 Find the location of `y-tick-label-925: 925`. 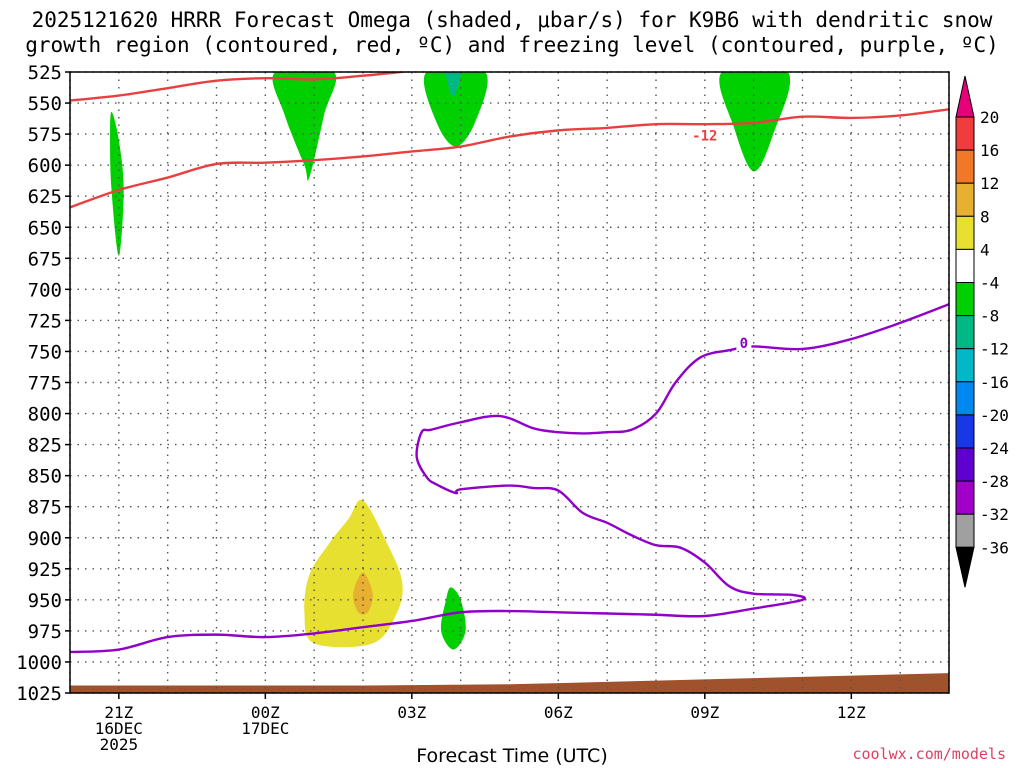

y-tick-label-925: 925 is located at coordinates (45, 570).